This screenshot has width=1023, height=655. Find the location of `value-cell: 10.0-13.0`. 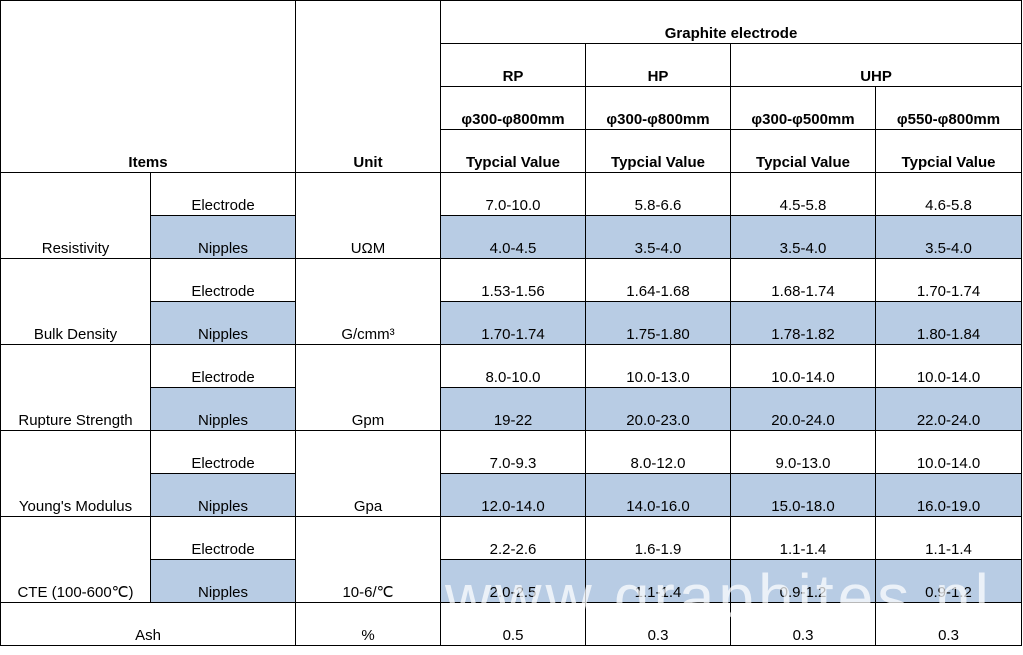

value-cell: 10.0-13.0 is located at coordinates (658, 366).